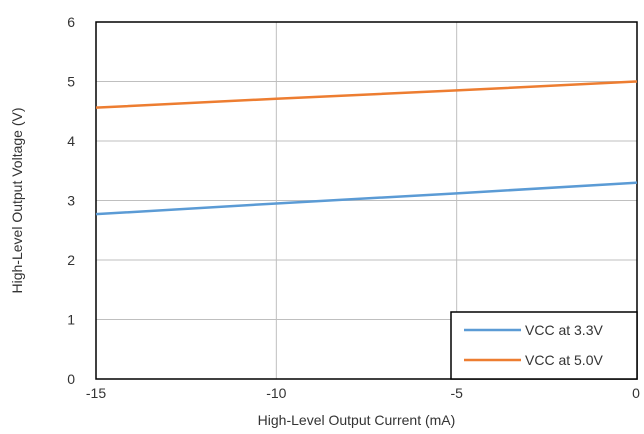  Describe the element at coordinates (564, 360) in the screenshot. I see `legend-label-1: VCC at 5.0V` at that location.